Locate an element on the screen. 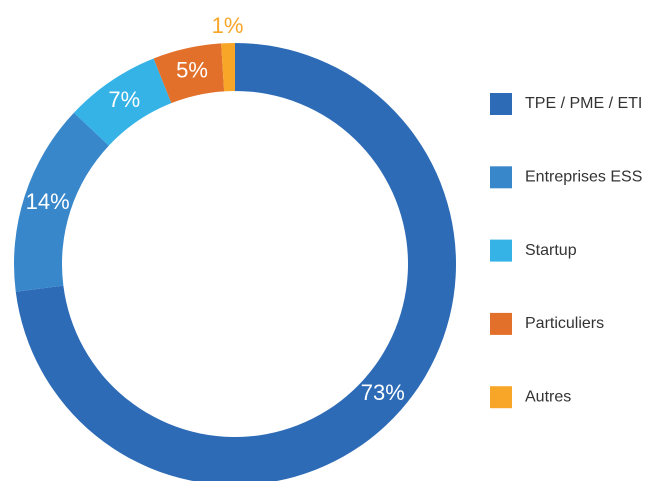  legend-label: Particuliers is located at coordinates (564, 323).